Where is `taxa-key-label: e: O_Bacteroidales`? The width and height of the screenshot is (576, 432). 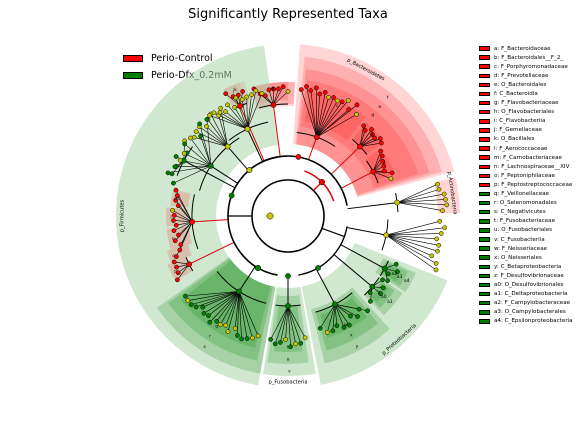 taxa-key-label: e: O_Bacteroidales is located at coordinates (520, 84).